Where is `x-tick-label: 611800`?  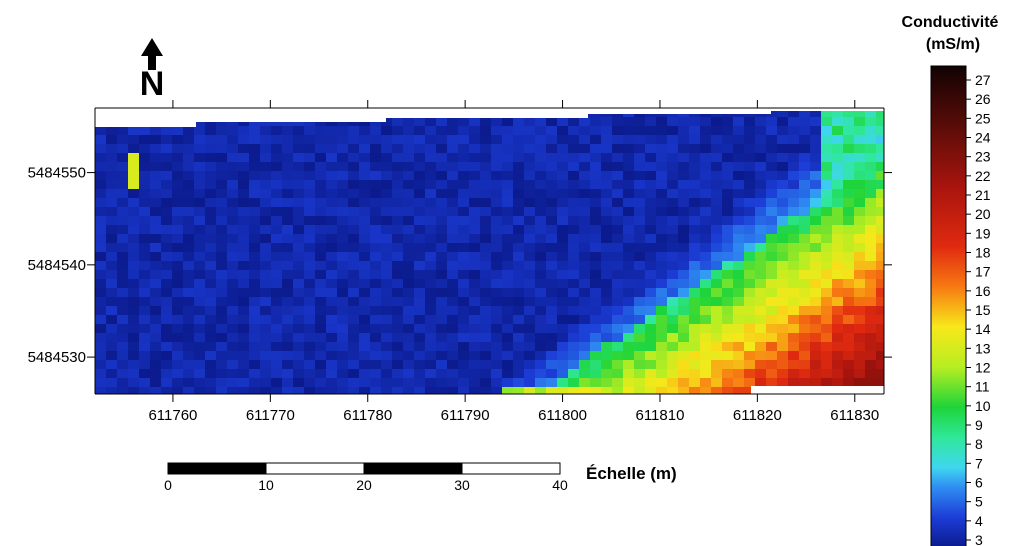
x-tick-label: 611800 is located at coordinates (562, 415).